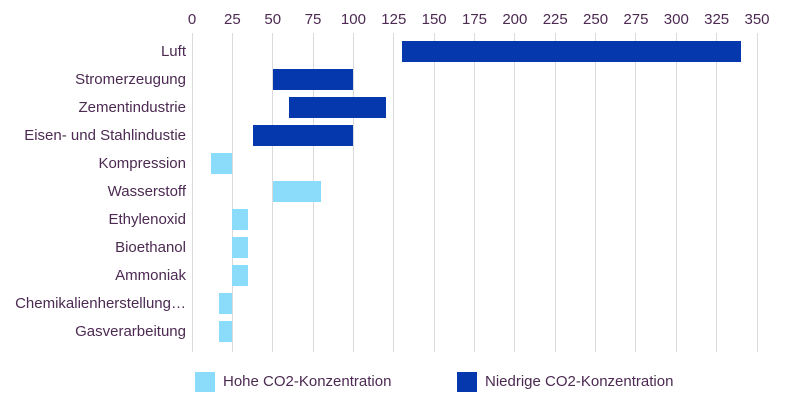 This screenshot has width=805, height=402. What do you see at coordinates (515, 19) in the screenshot?
I see `x-axis-tick-label: 200` at bounding box center [515, 19].